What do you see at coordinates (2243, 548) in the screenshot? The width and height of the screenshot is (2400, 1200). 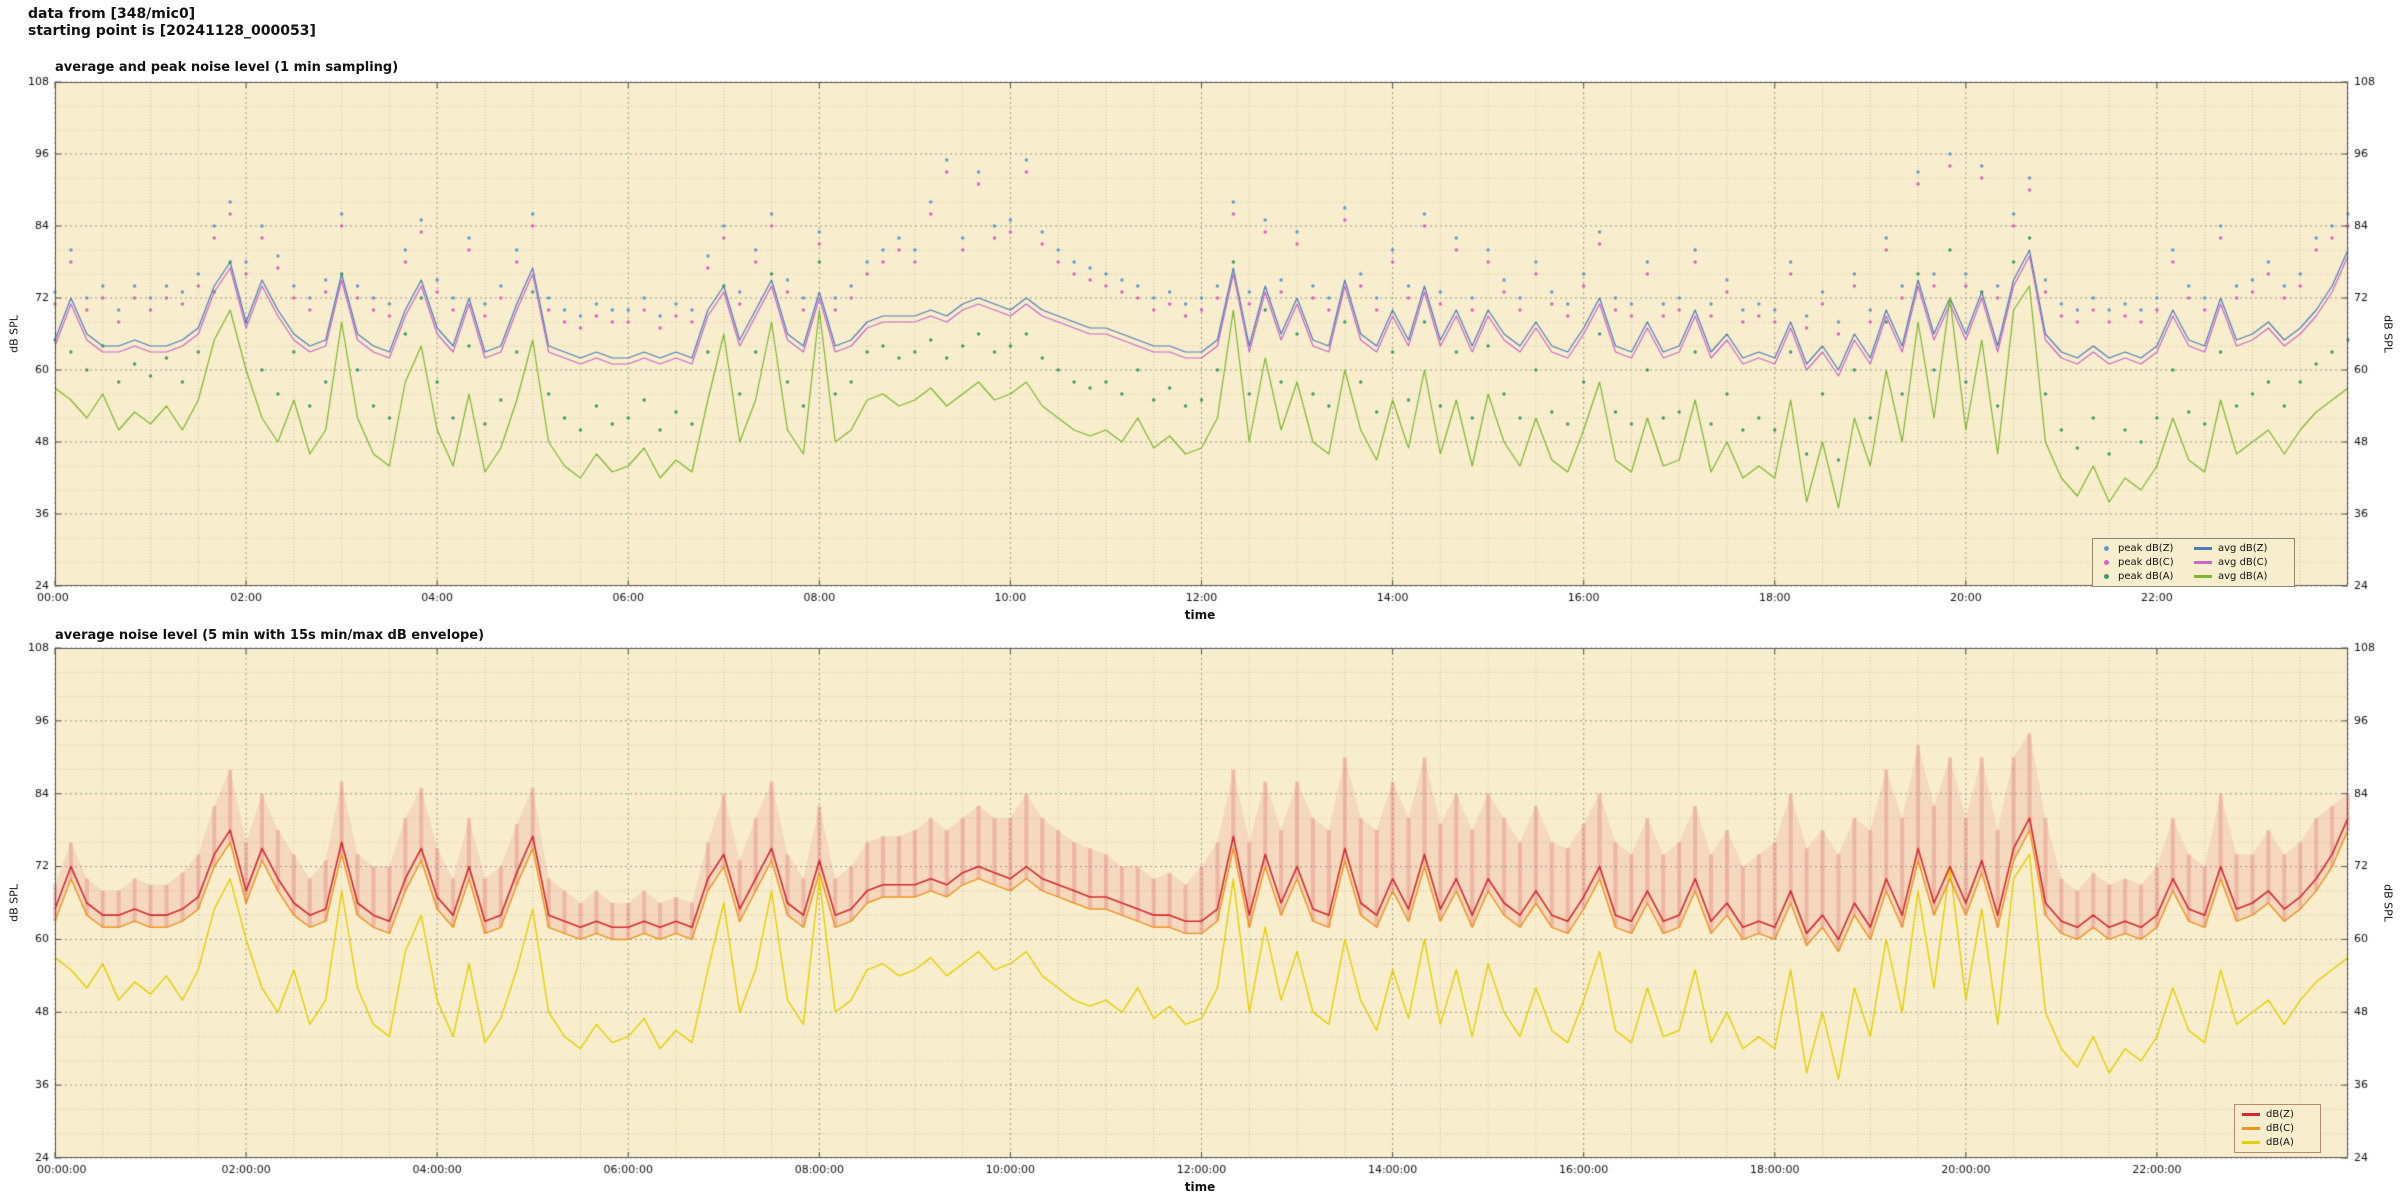 I see `legend-label-avg-dbz: avg dB(Z)` at bounding box center [2243, 548].